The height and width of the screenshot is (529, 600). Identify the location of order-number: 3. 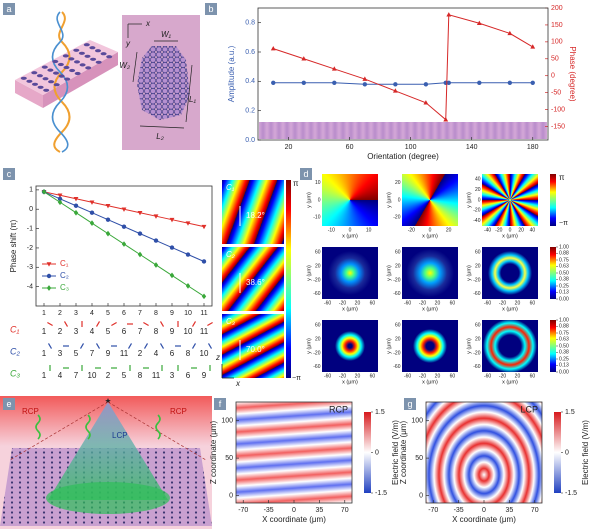
(76, 331).